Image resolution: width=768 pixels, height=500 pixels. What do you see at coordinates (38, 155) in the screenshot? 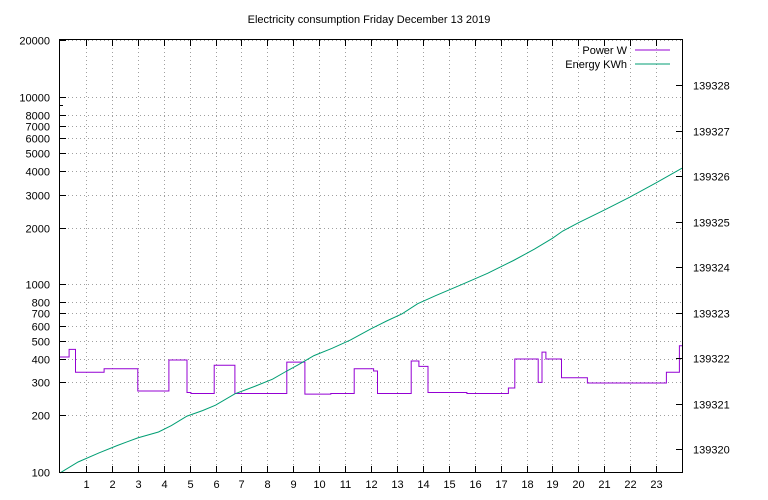
I see `y-tick-label: 5000` at bounding box center [38, 155].